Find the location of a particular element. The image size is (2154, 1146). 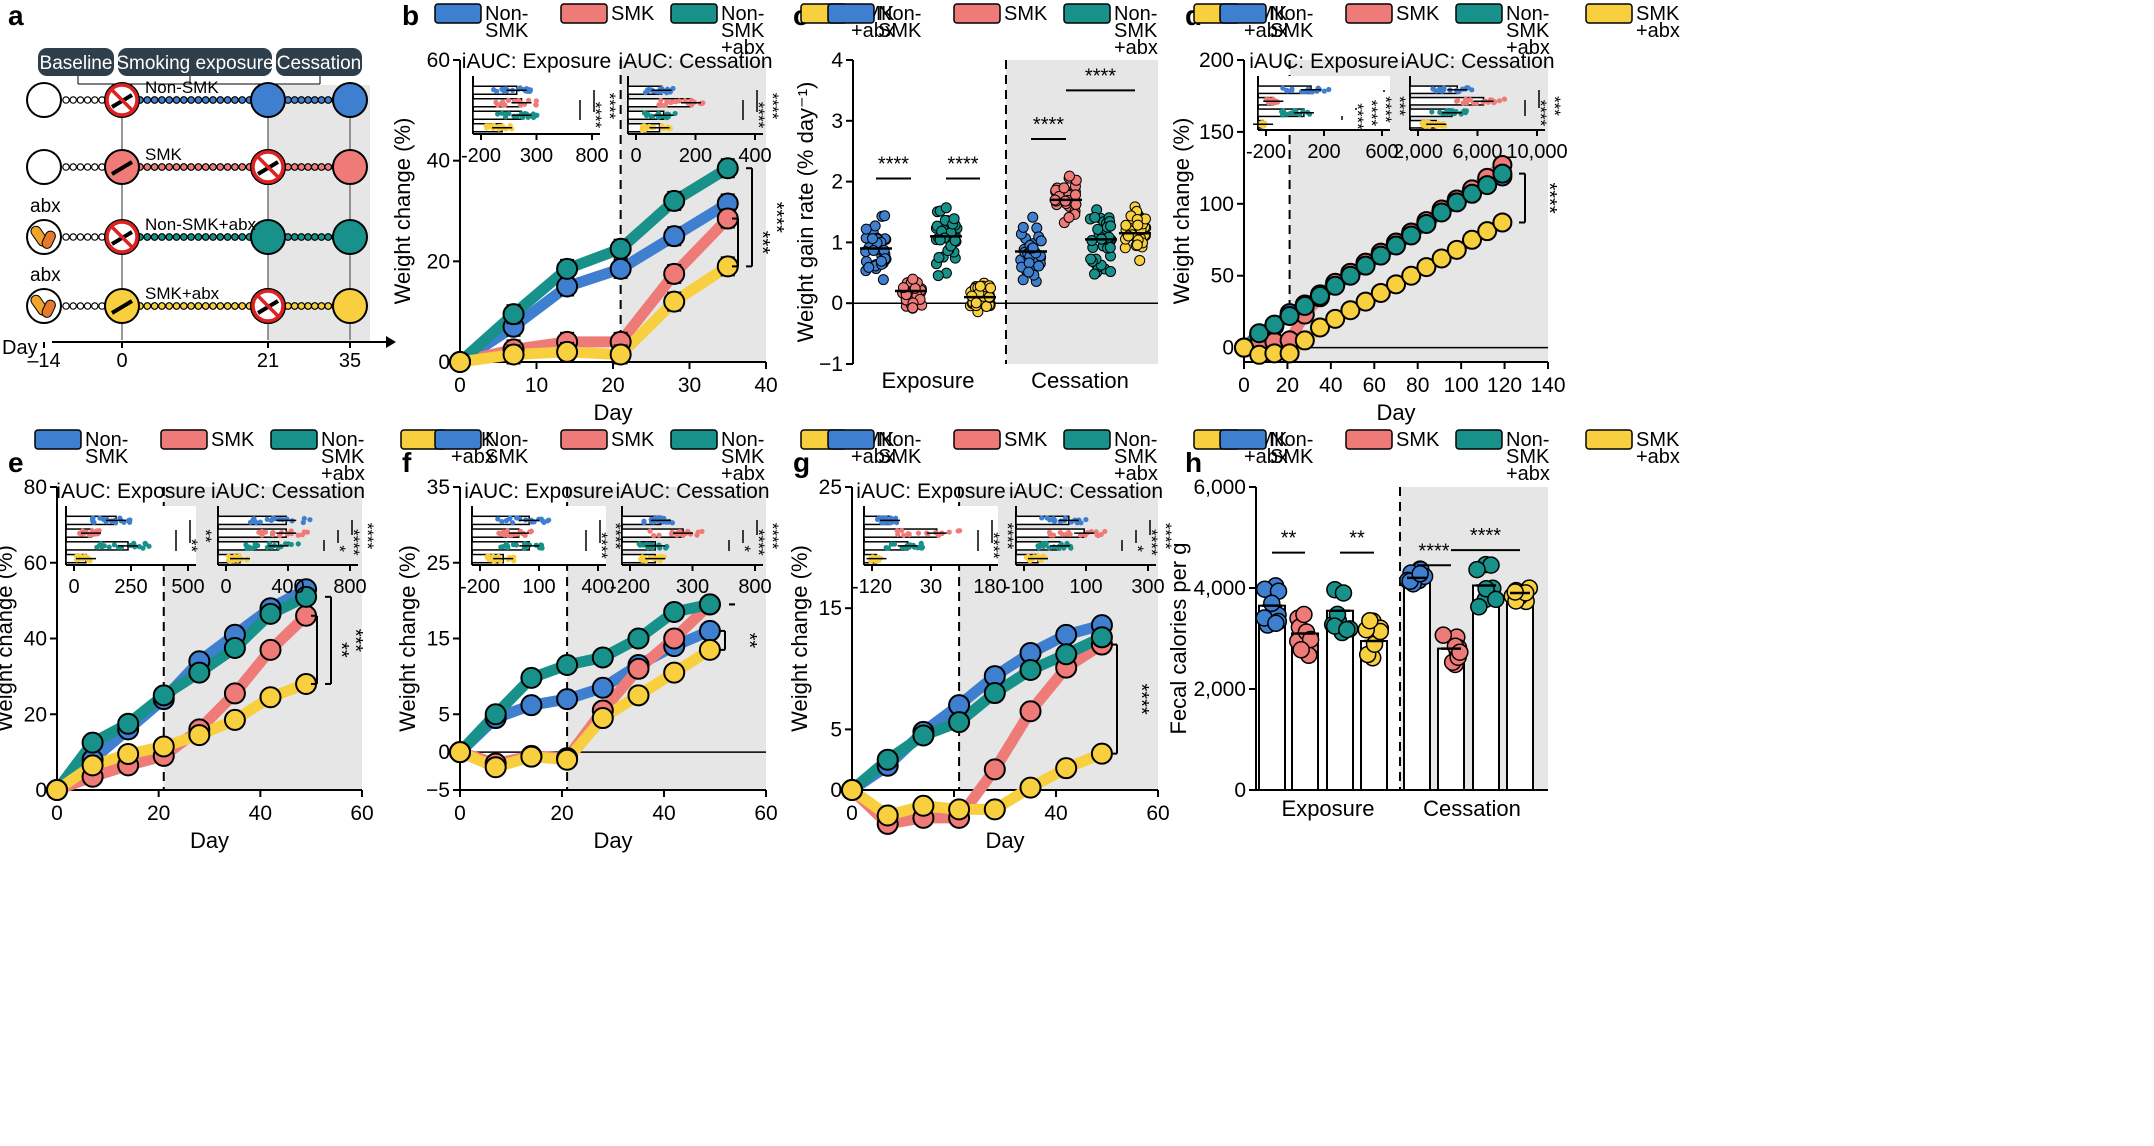

x-tick-label: 140 is located at coordinates (1547, 385).